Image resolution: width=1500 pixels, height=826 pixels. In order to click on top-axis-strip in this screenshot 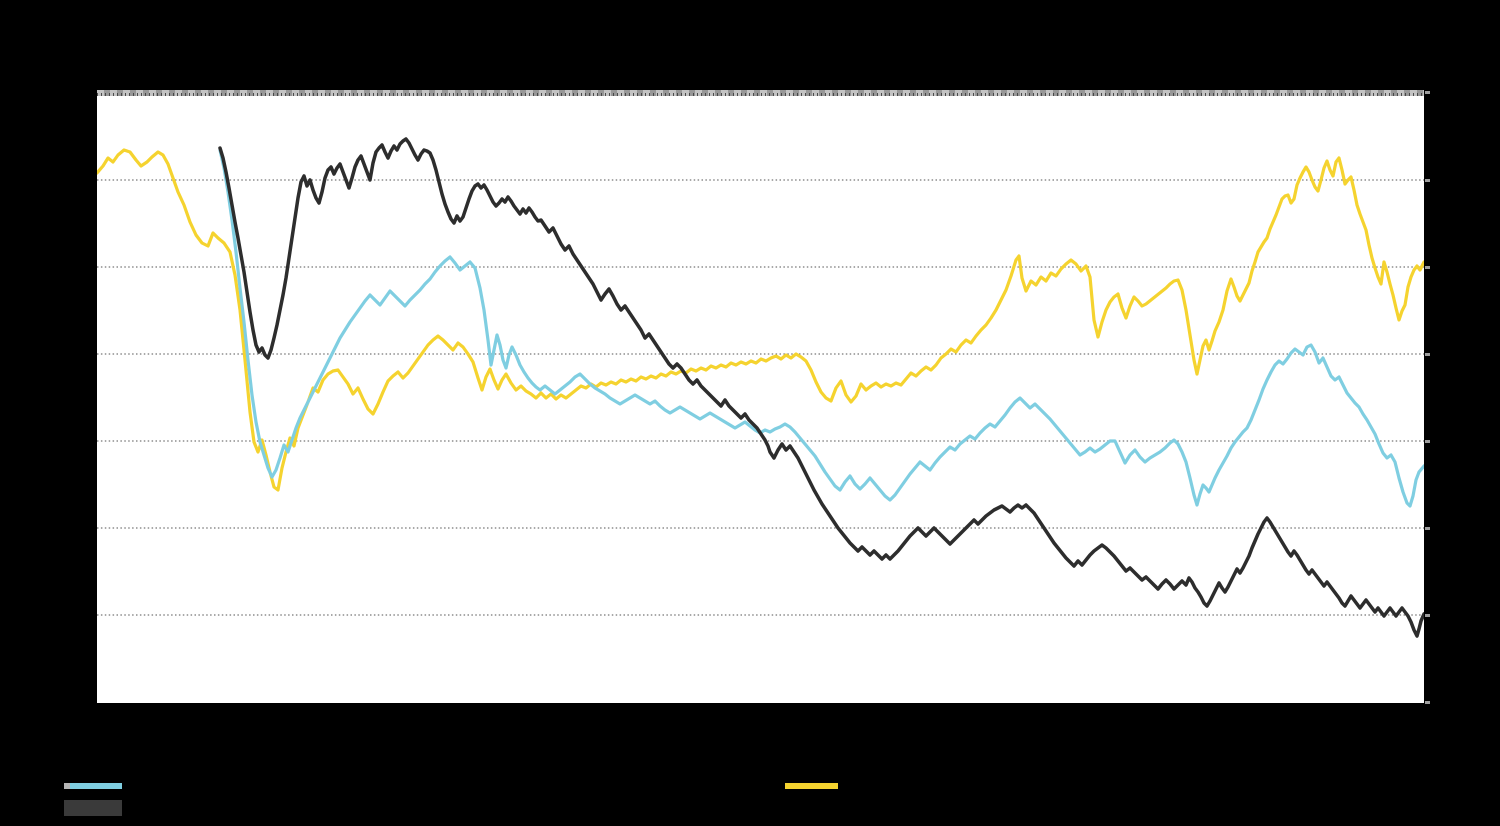, I will do `click(760, 93)`.